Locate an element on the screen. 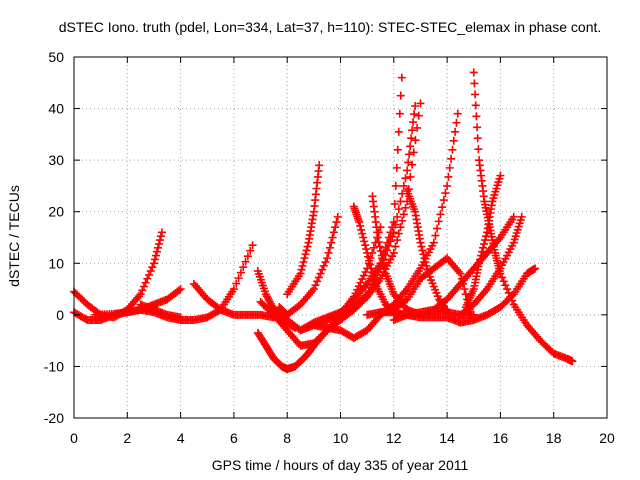 The image size is (640, 480). x-tick-label: 8 is located at coordinates (287, 438).